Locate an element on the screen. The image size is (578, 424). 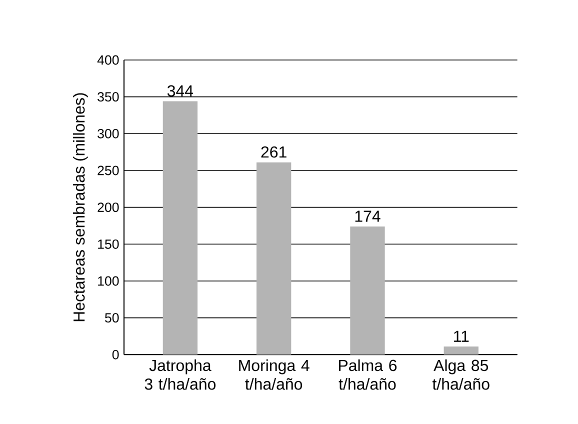
y-axis-title: Hectareas sembradas (millones) is located at coordinates (80, 207).